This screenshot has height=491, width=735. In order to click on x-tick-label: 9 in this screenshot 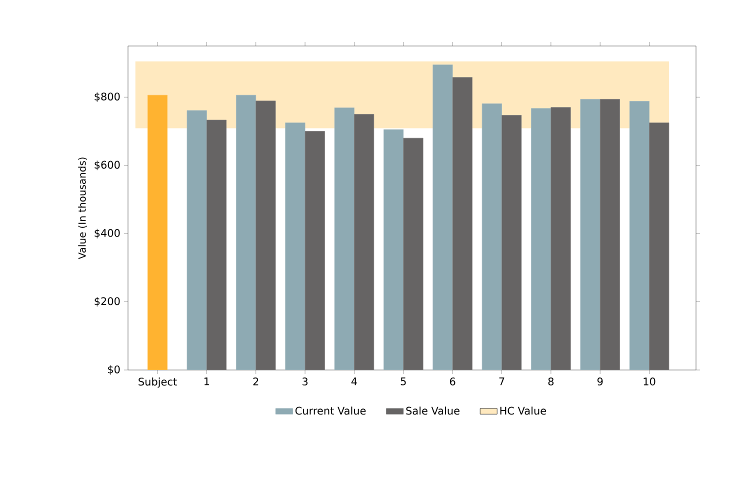, I will do `click(600, 382)`.